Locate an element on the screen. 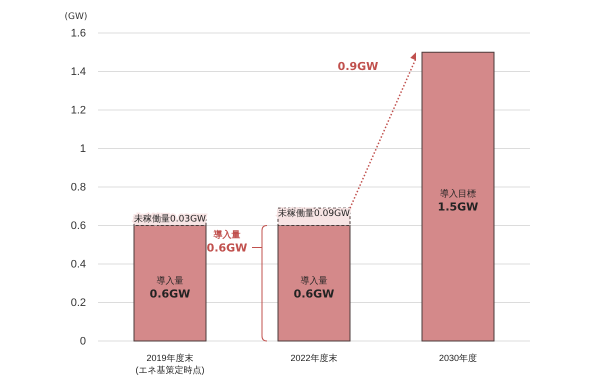  data-label: 導入目標 1.5GW is located at coordinates (458, 201).